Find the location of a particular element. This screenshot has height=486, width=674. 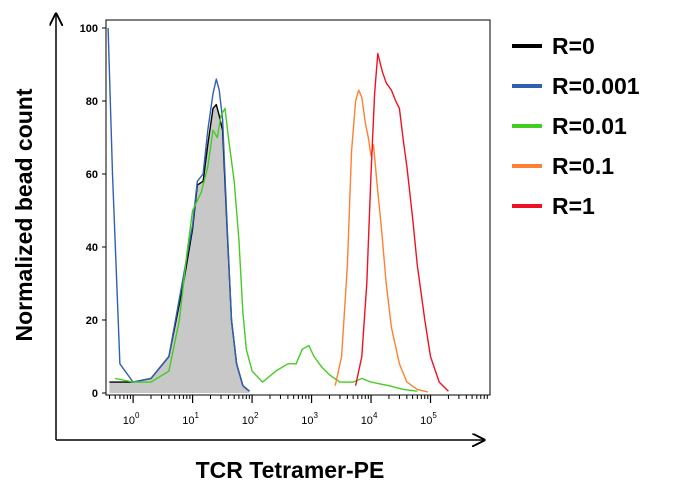

x-tick-label: 10¹ is located at coordinates (190, 419).